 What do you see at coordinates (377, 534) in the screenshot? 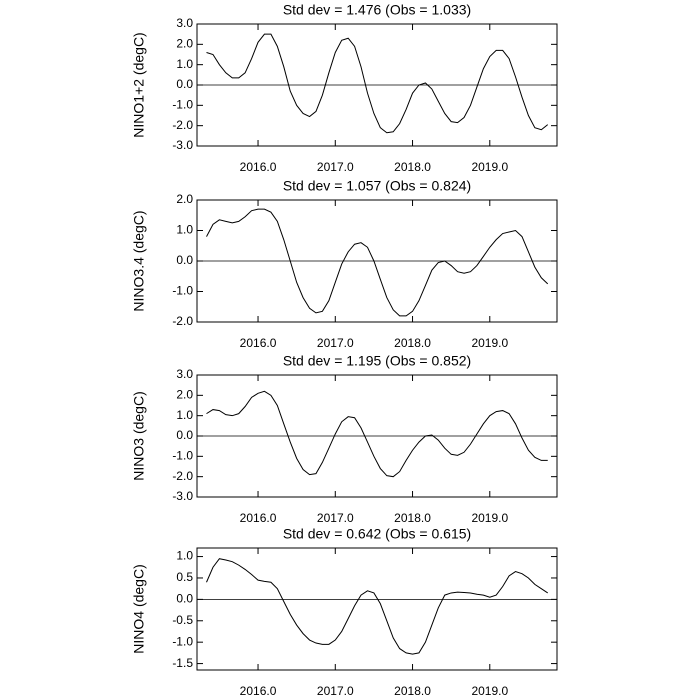
I see `chart-title: Std dev = 0.642 (Obs = 0.615)` at bounding box center [377, 534].